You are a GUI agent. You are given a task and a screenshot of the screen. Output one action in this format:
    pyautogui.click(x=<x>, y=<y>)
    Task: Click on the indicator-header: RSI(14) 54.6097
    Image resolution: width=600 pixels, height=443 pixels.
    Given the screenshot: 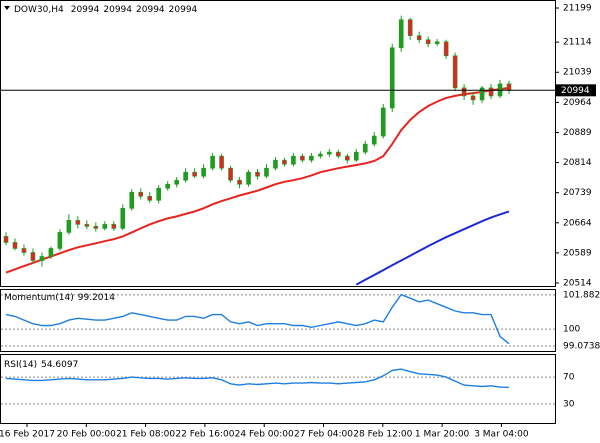 What is the action you would take?
    pyautogui.click(x=41, y=365)
    